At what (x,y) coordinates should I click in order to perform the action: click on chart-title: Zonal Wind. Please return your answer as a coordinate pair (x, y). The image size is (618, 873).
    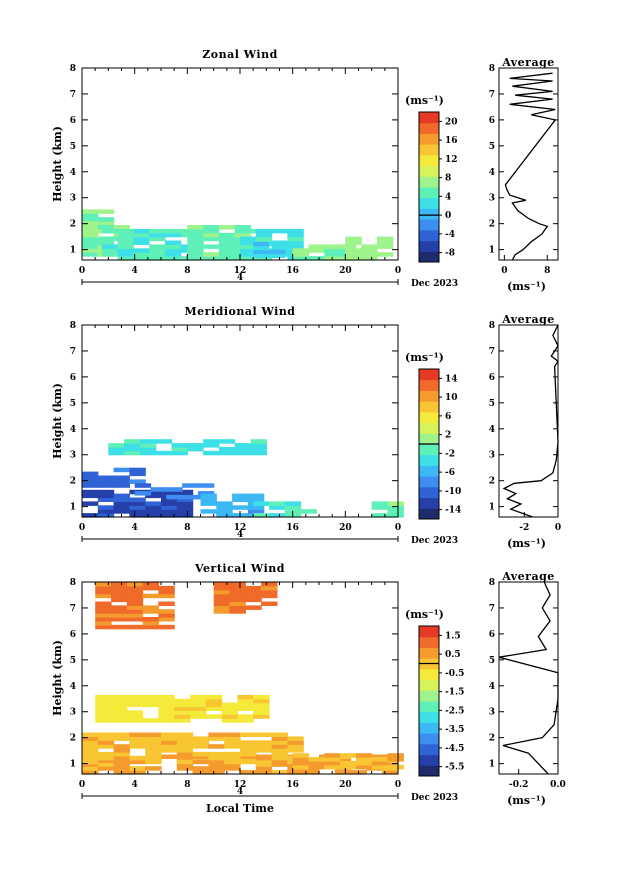
    Looking at the image, I should click on (240, 54).